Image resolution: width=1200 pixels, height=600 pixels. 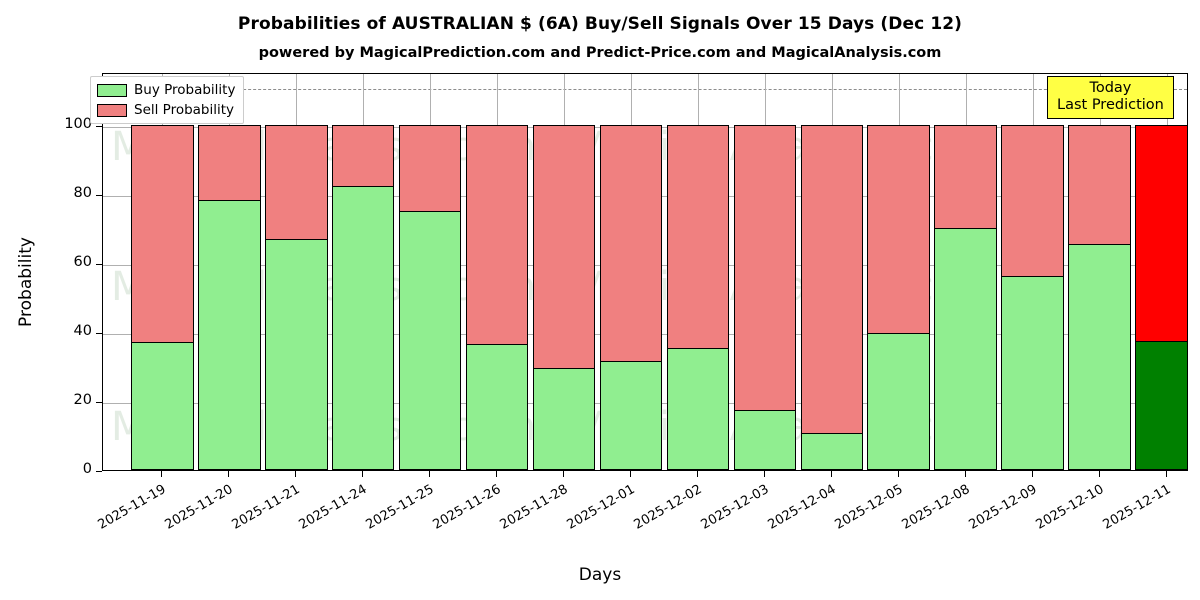 I want to click on legend-item-buy: Buy Probability, so click(x=166, y=90).